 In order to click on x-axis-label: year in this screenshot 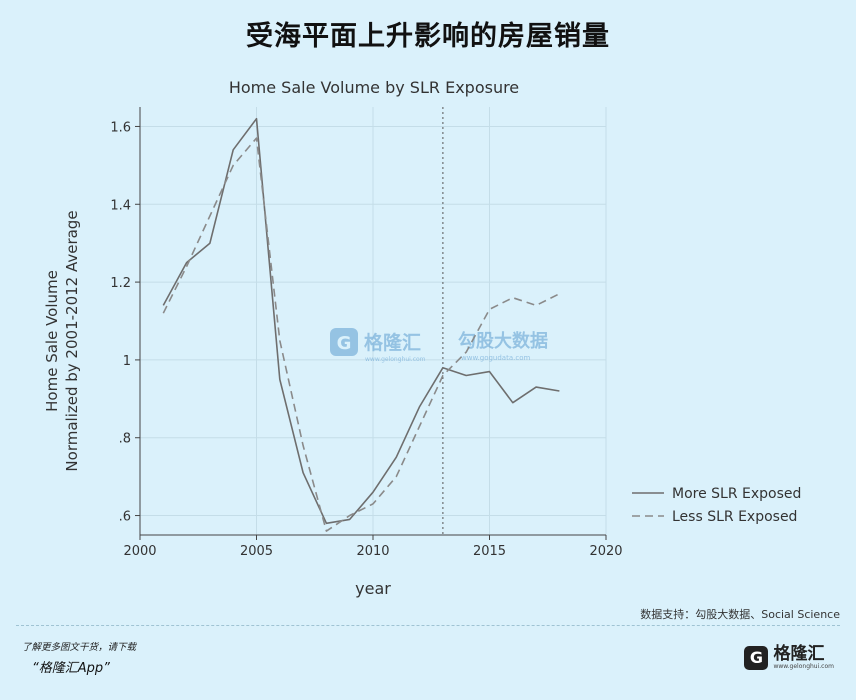, I will do `click(373, 588)`.